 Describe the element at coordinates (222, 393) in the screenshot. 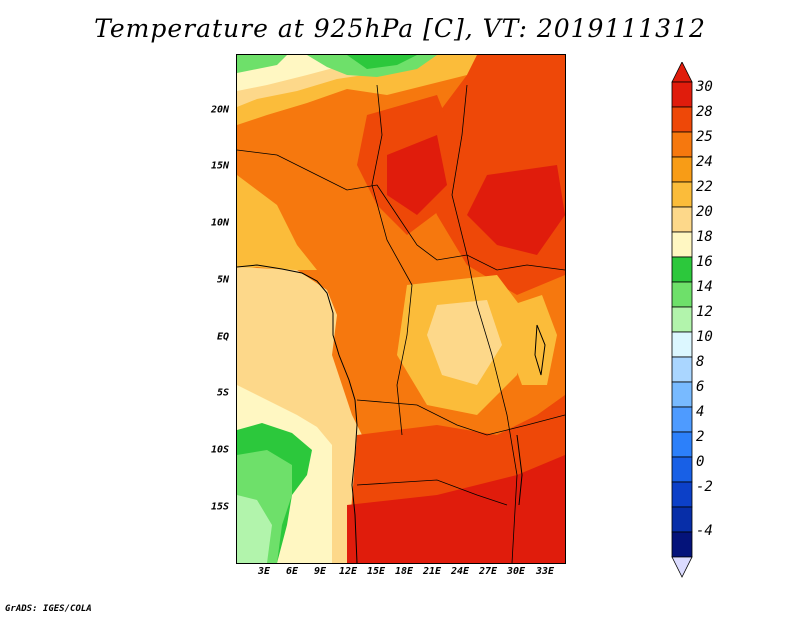

I see `lat-tick-label: 5S` at that location.